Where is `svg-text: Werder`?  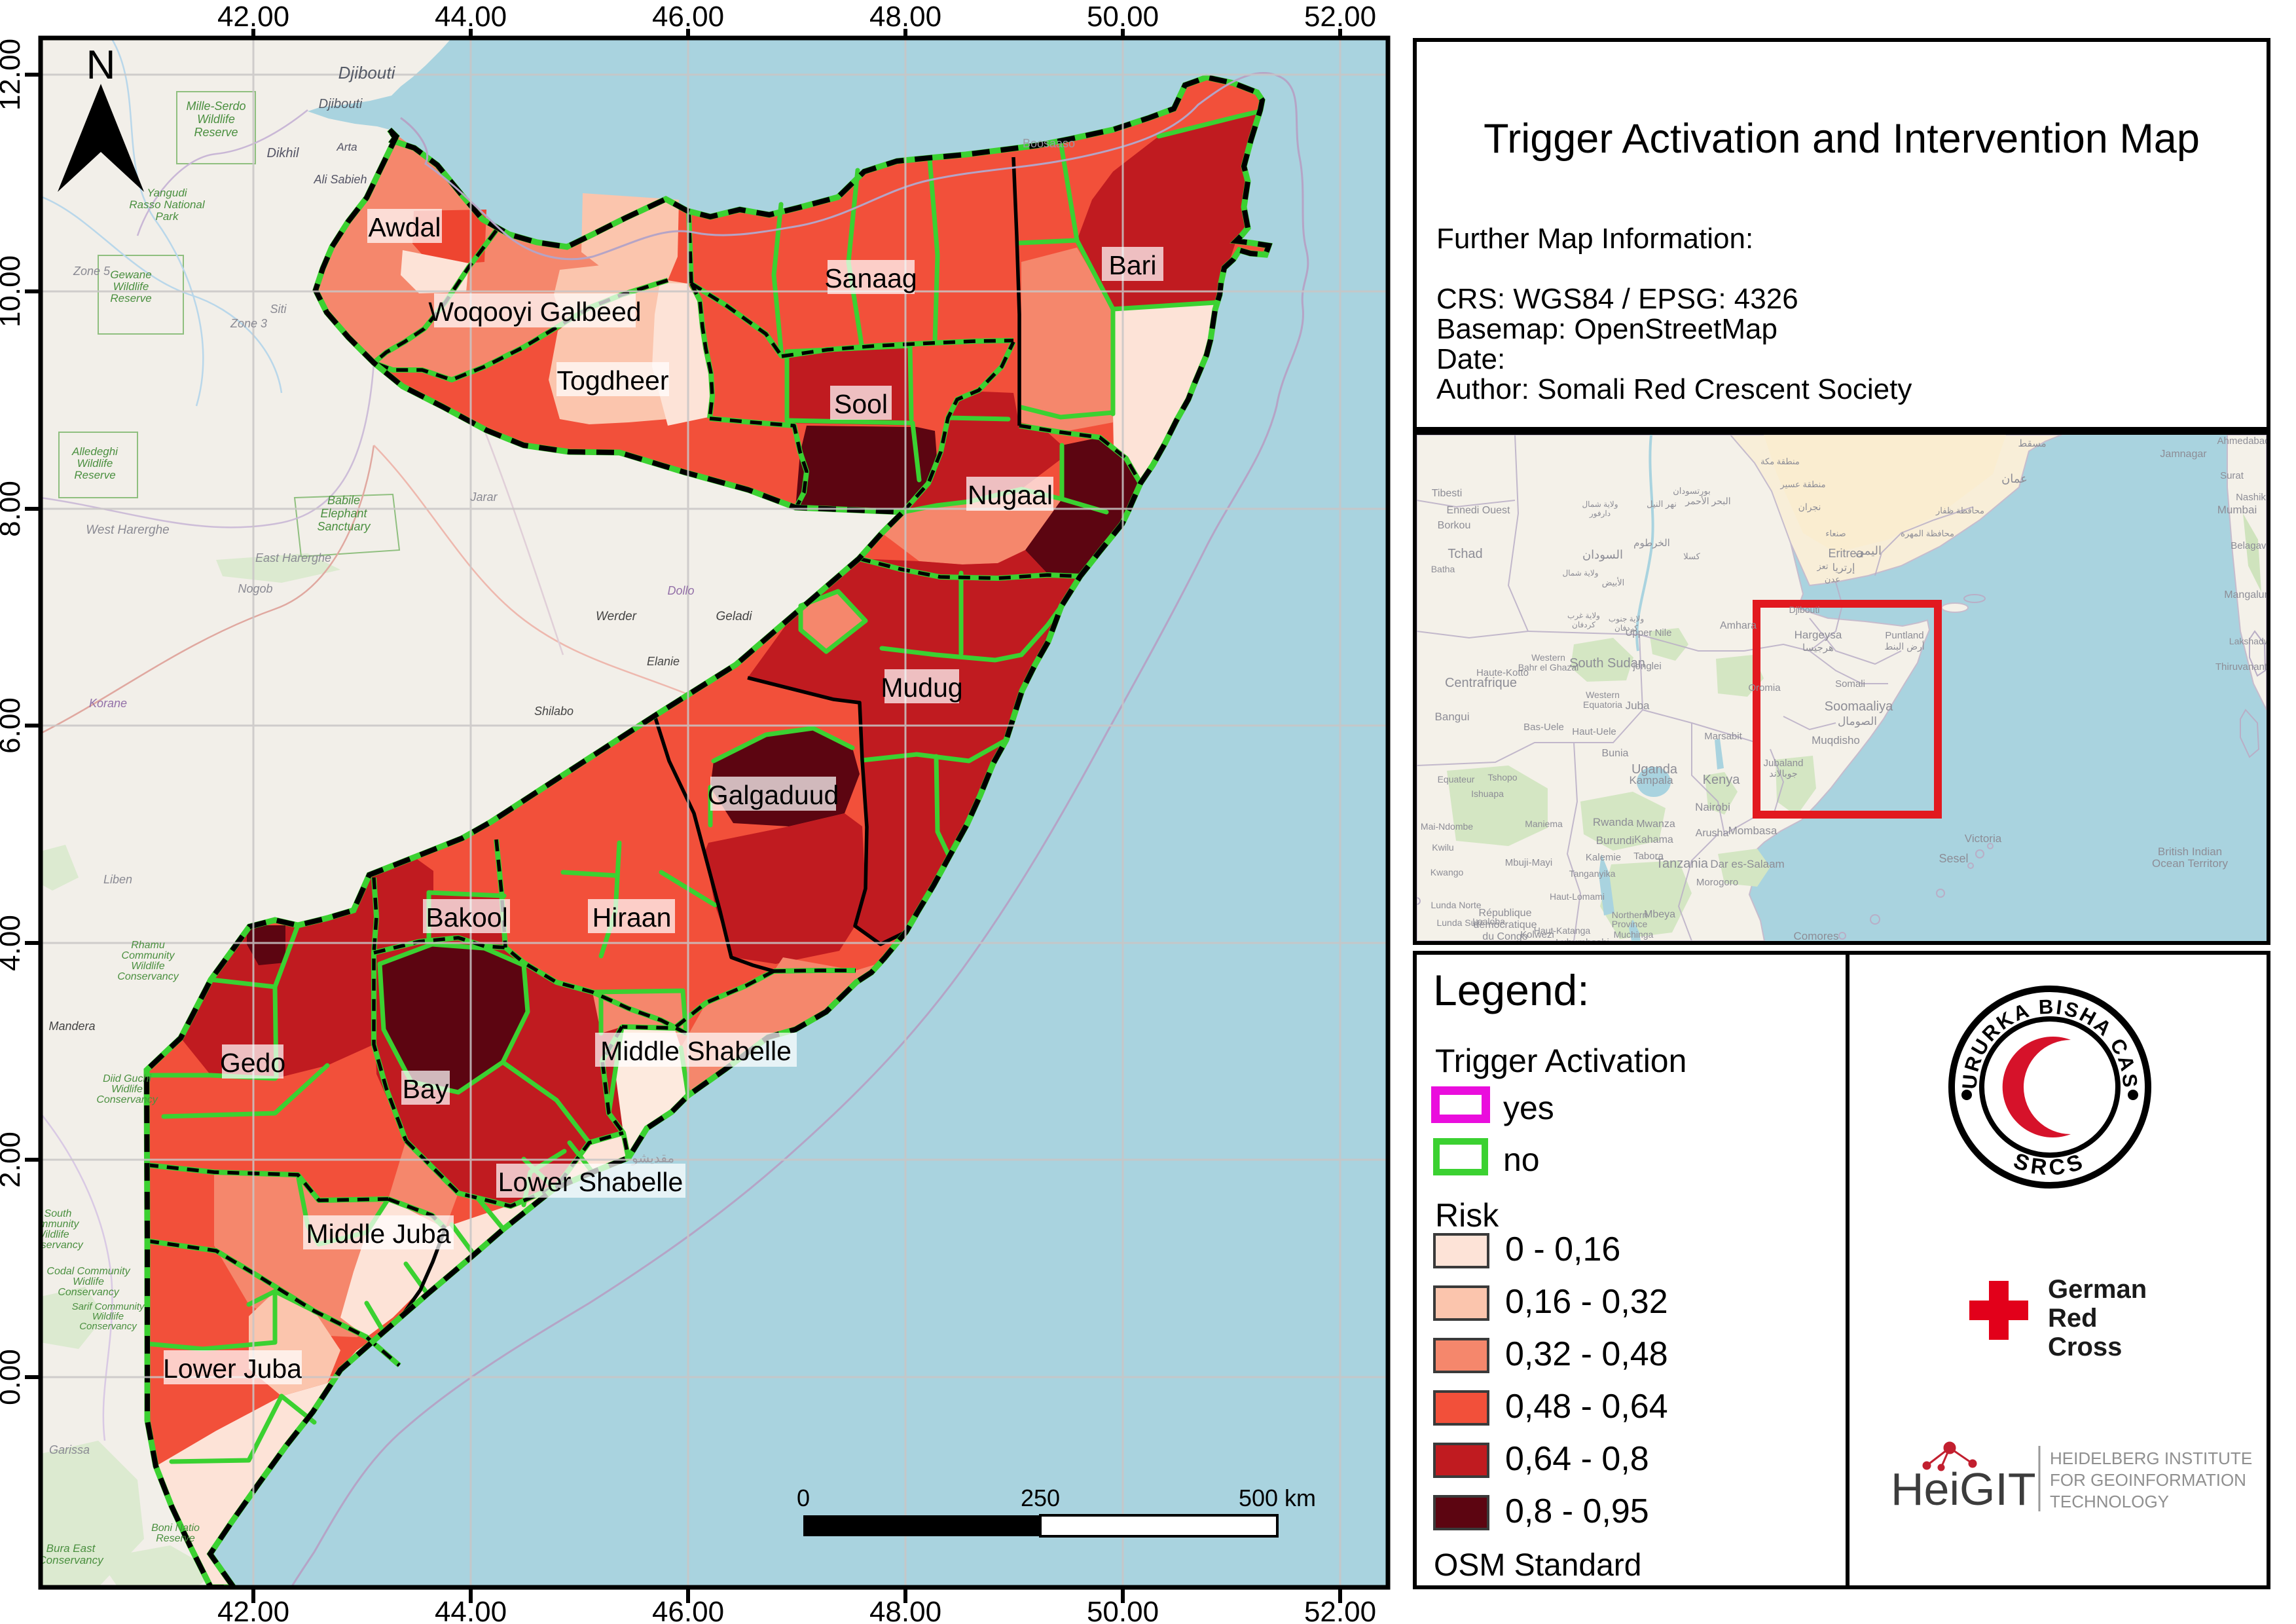
svg-text: Werder is located at coordinates (616, 616).